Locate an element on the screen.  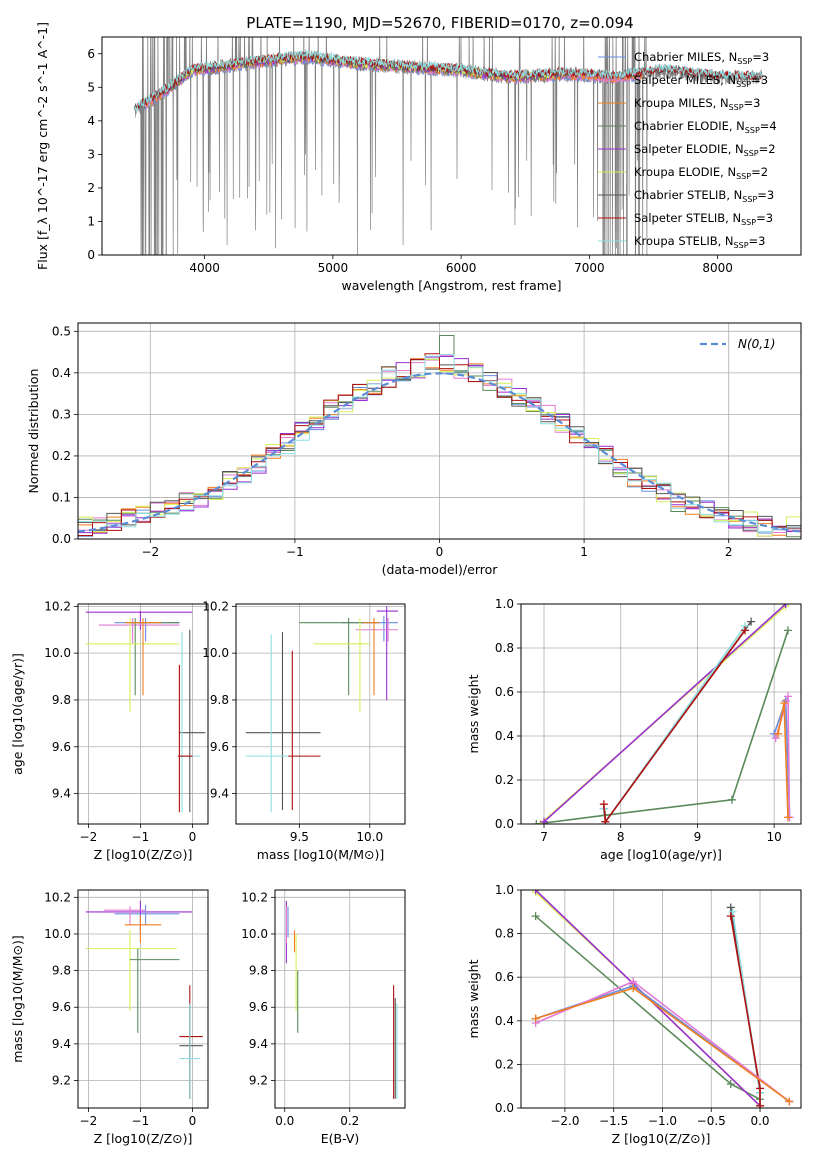
residuals-ylabel: Normed distribution is located at coordinates (33, 431).